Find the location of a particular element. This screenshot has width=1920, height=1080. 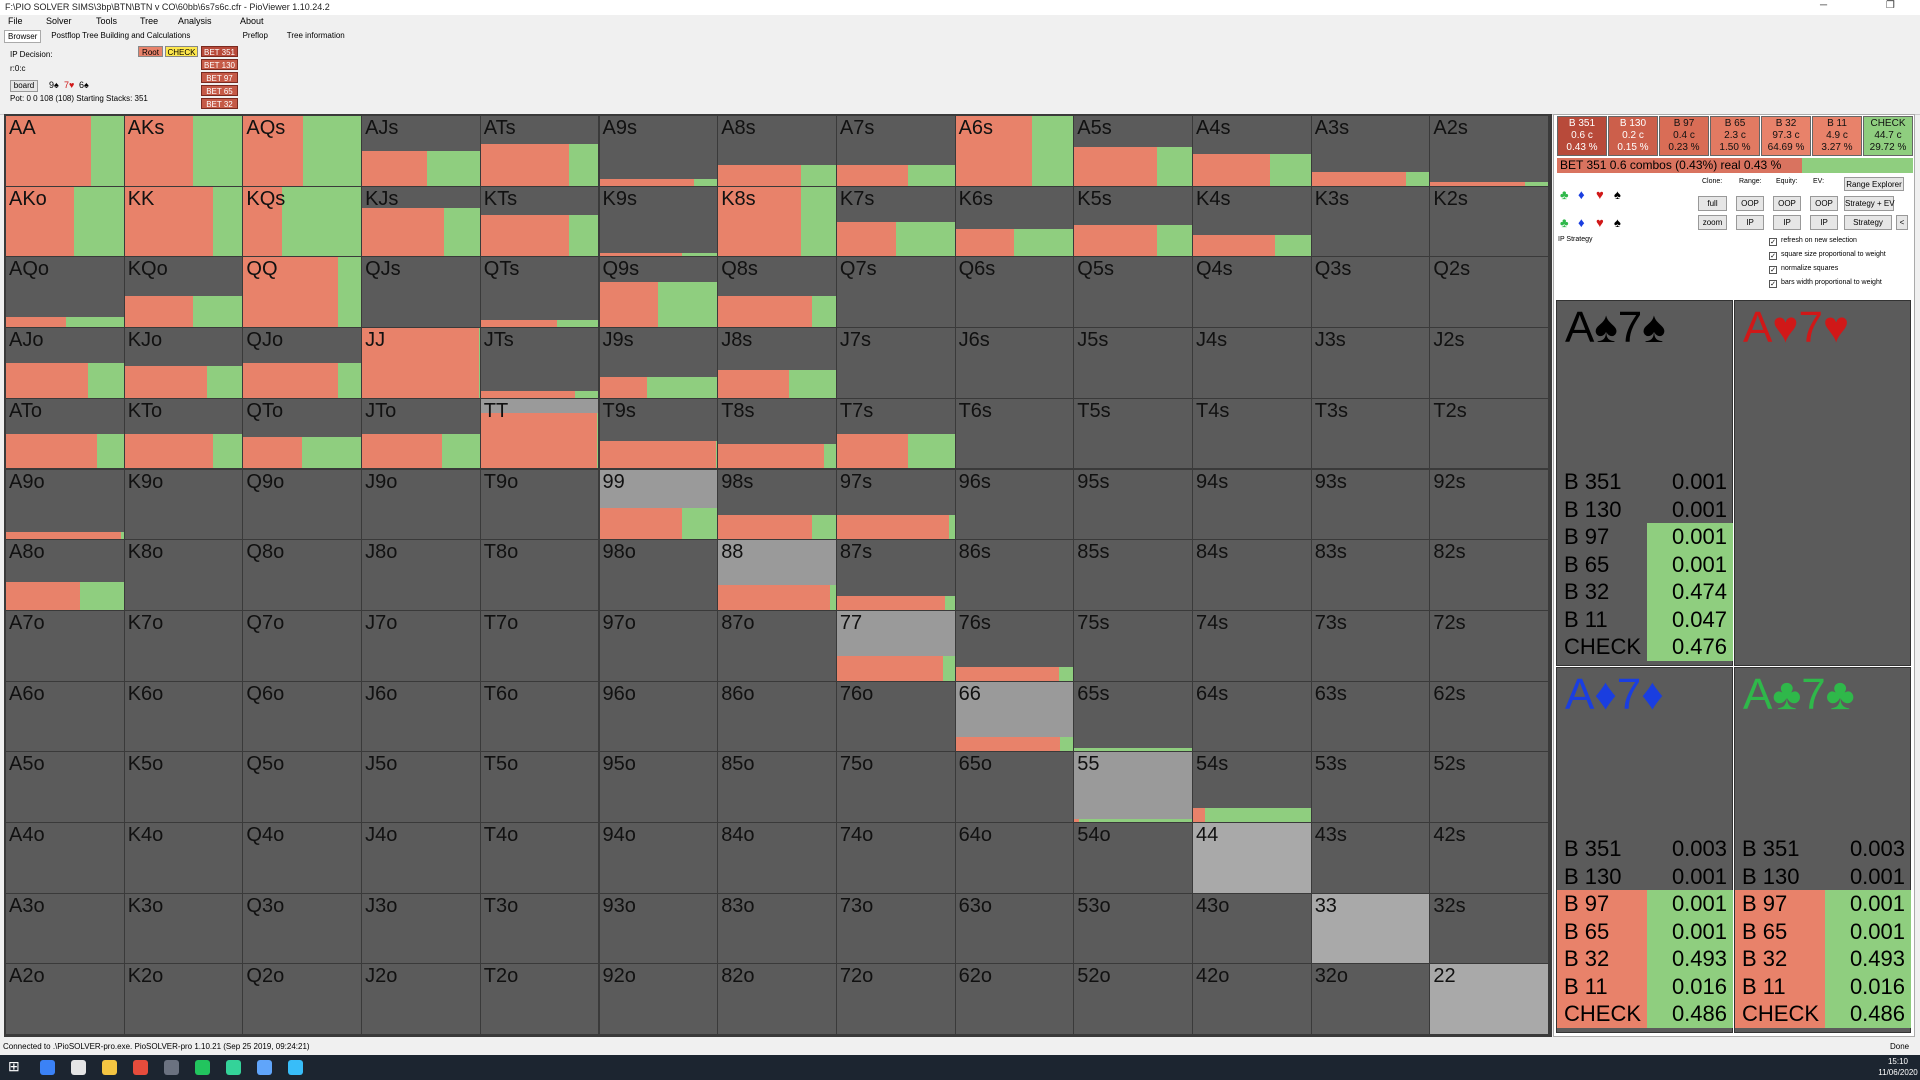

suit-filter: ♣ is located at coordinates (1564, 194).